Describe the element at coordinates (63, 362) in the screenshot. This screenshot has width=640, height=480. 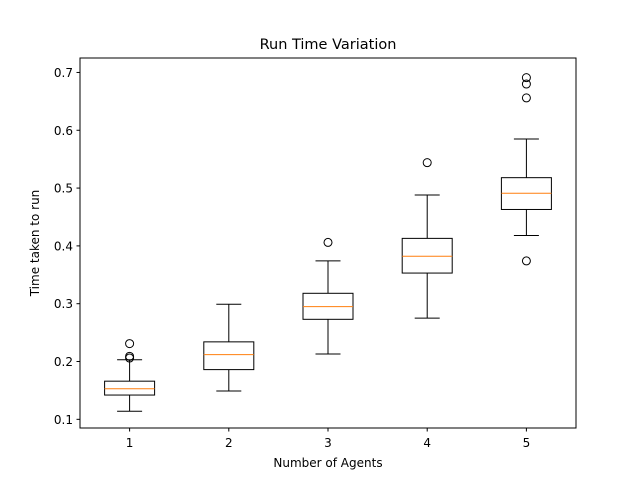
I see `y-tick-label: 0.2` at that location.